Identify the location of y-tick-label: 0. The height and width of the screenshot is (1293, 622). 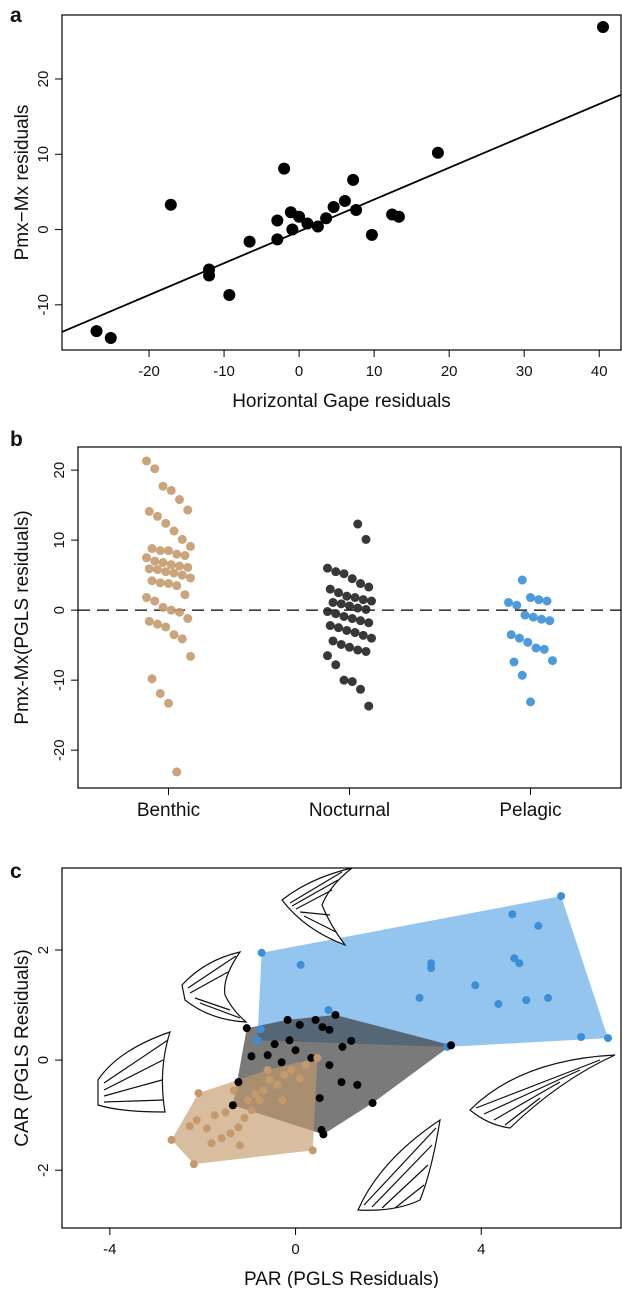
(43, 1060).